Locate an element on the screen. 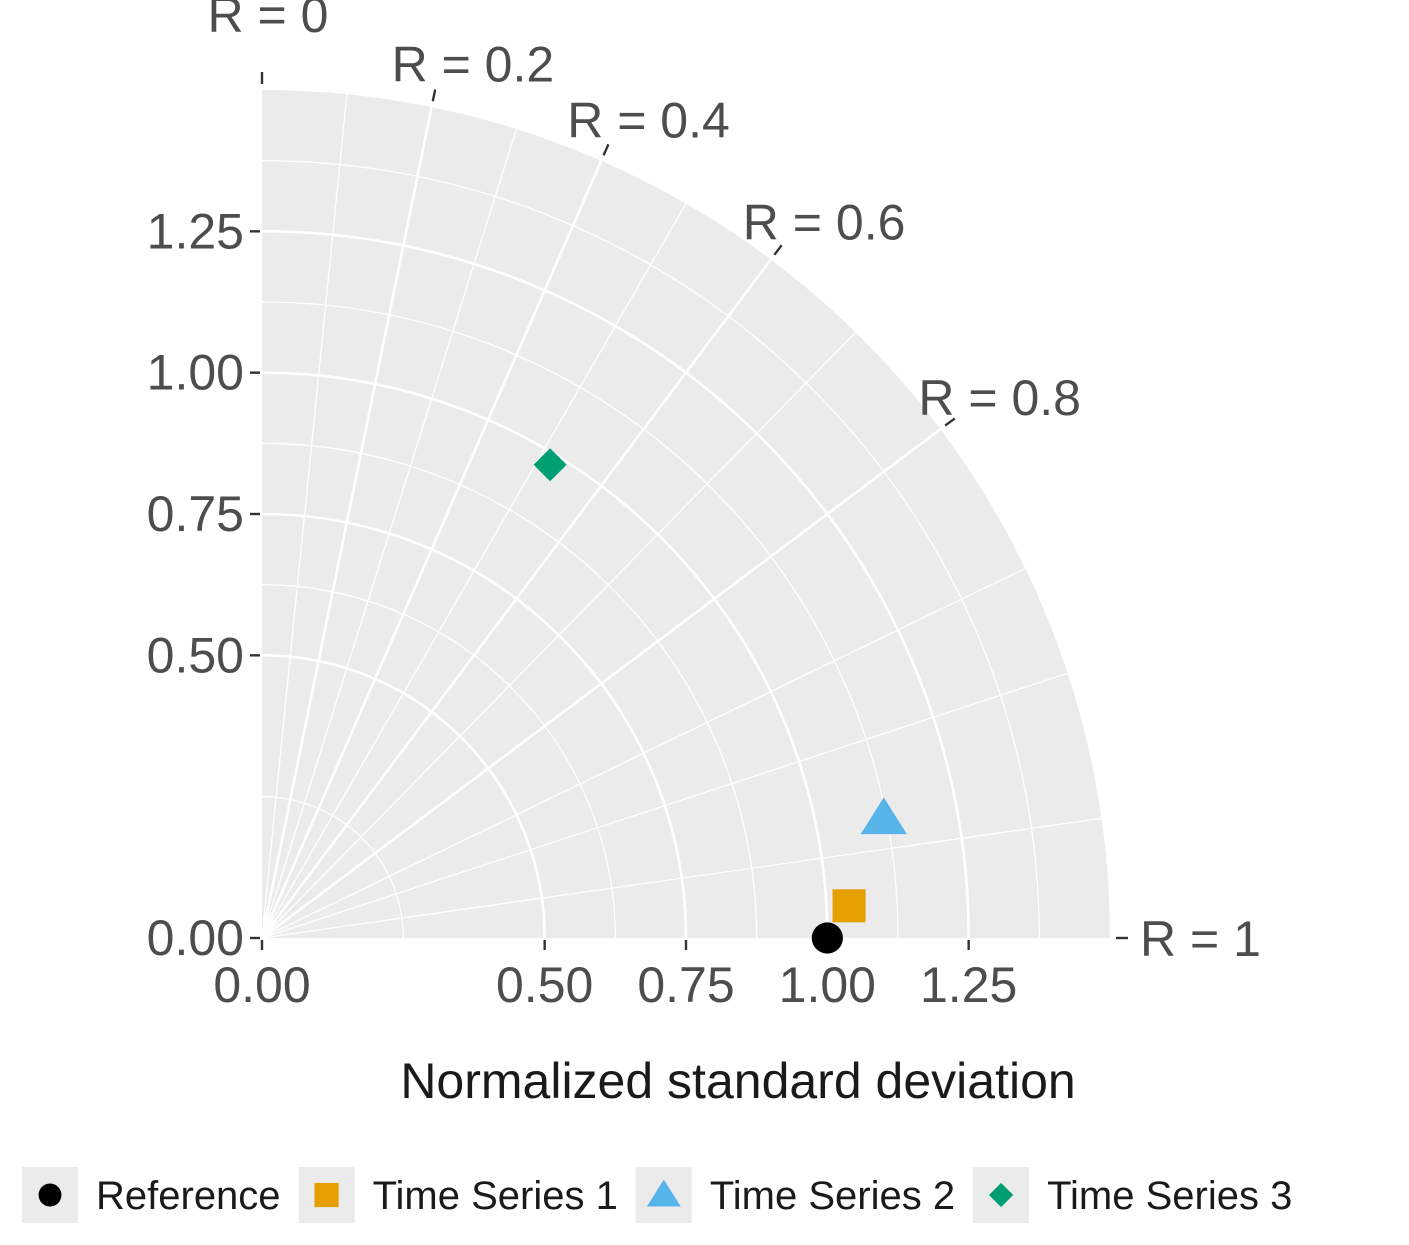 The height and width of the screenshot is (1245, 1409). correlation-label: R = 0.2 is located at coordinates (473, 65).